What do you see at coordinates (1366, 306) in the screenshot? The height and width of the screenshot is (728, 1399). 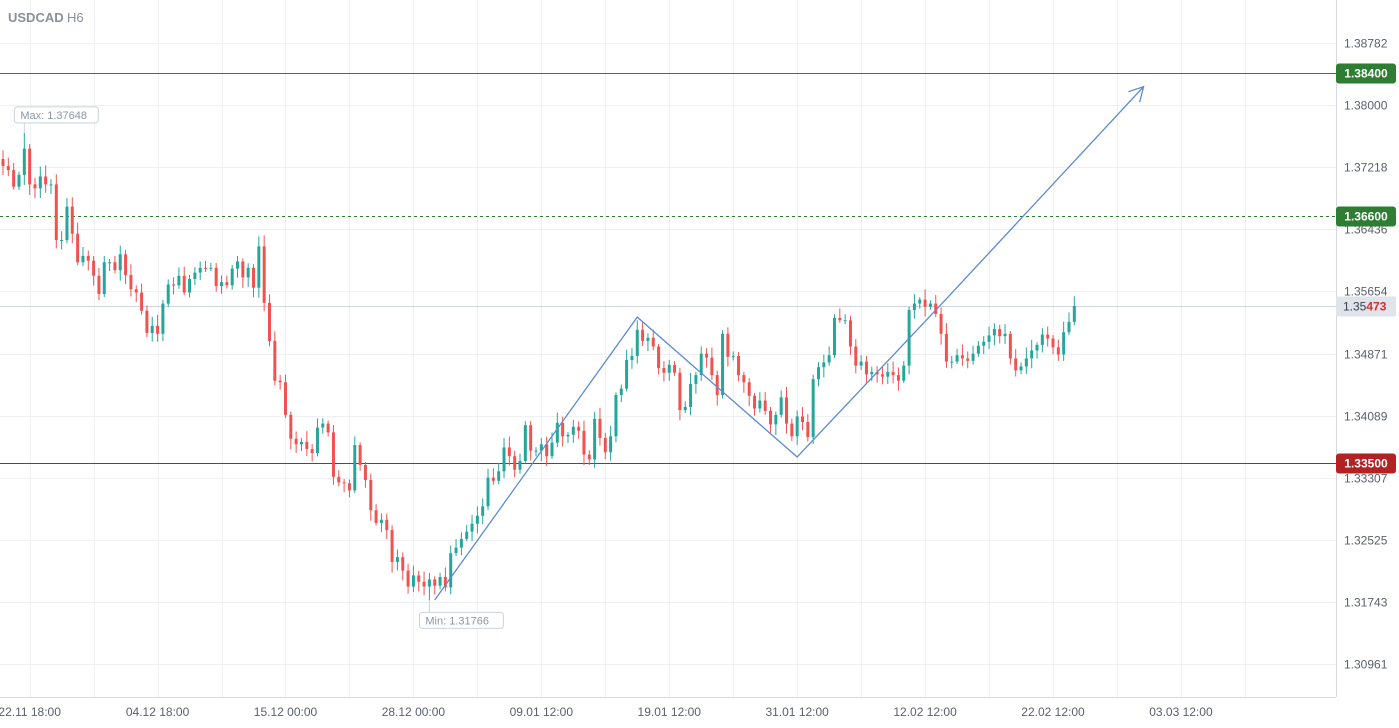 I see `current-price-tag` at bounding box center [1366, 306].